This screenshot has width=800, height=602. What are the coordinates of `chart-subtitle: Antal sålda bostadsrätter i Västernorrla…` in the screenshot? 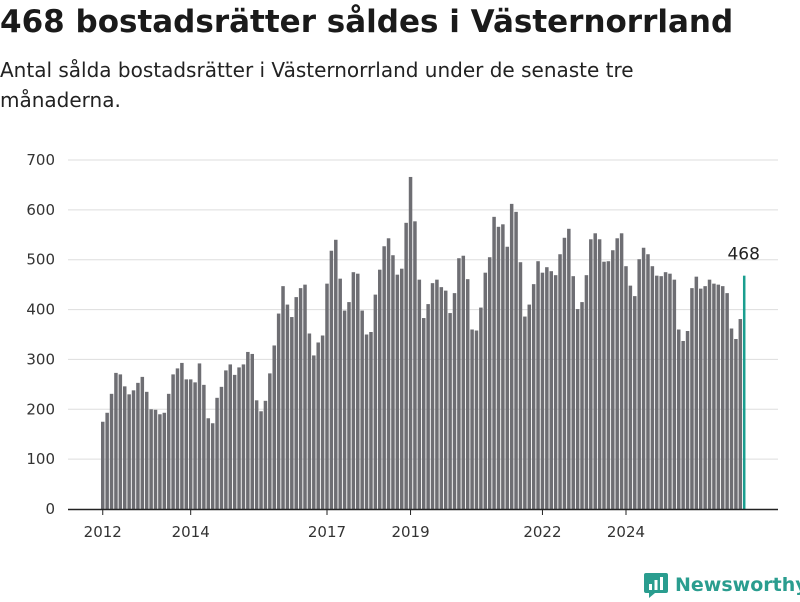 It's located at (317, 85).